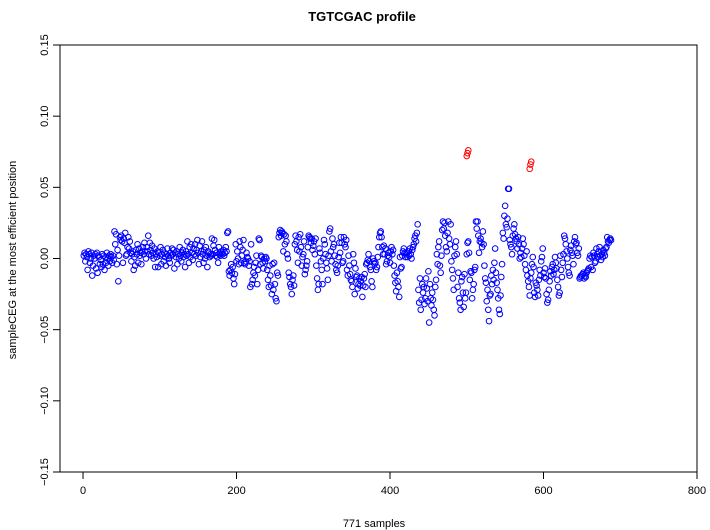 The height and width of the screenshot is (530, 710). Describe the element at coordinates (543, 491) in the screenshot. I see `x-tick-label: 600` at that location.